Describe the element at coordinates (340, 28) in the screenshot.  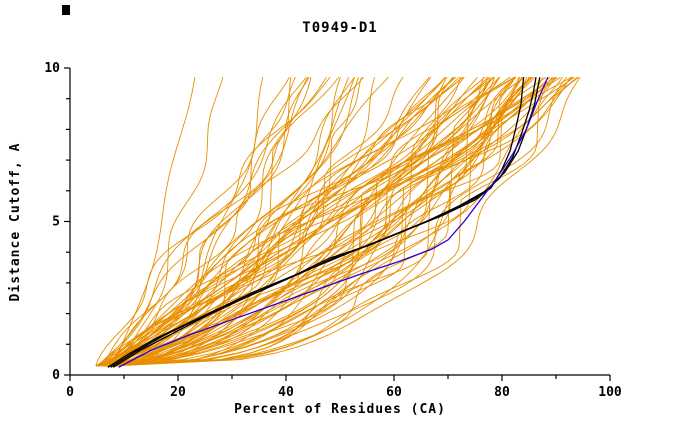
I see `chart-title: T0949-D1` at that location.